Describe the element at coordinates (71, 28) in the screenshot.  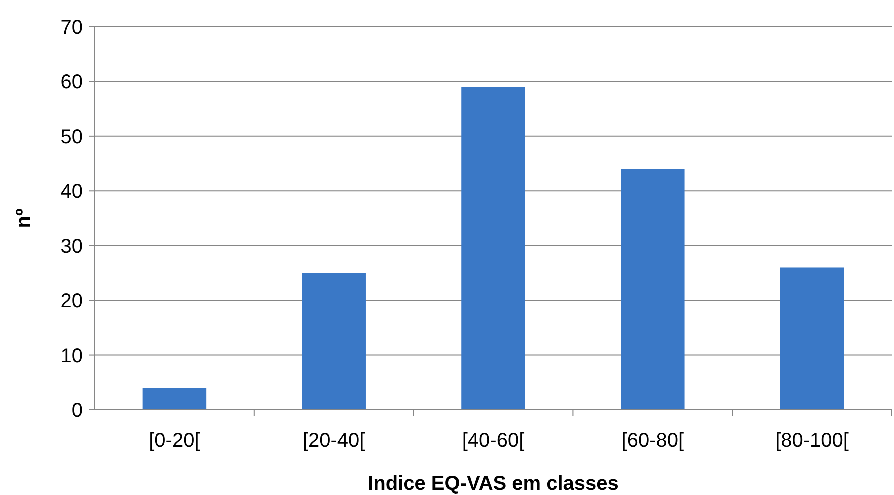
I see `y-tick-label: 70` at that location.